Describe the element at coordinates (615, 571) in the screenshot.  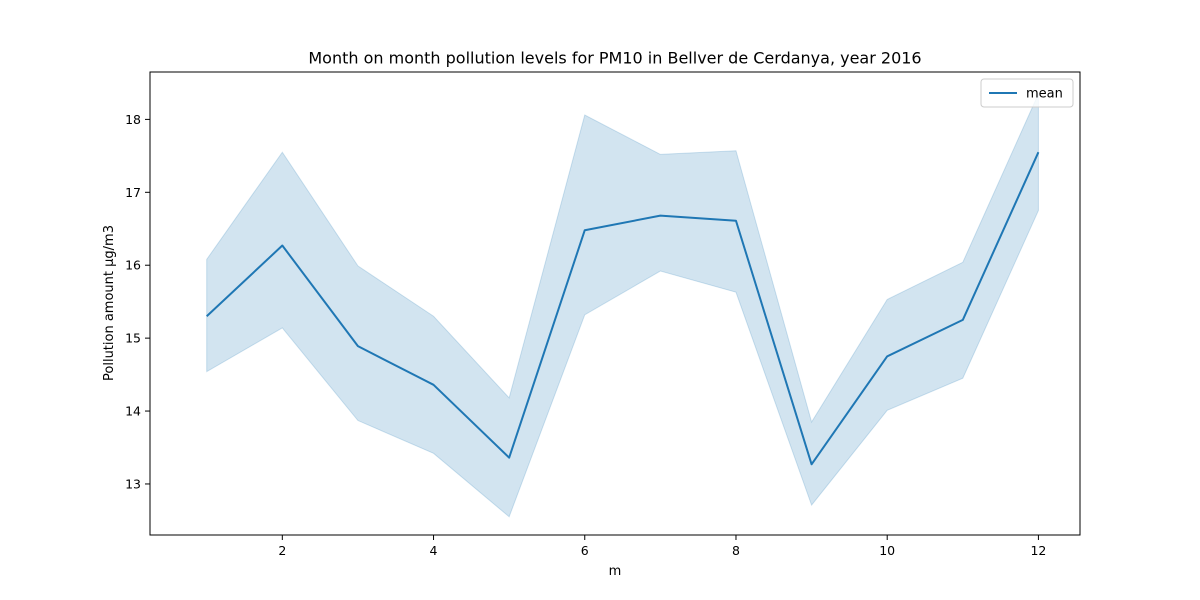
I see `x-axis-label: m` at that location.